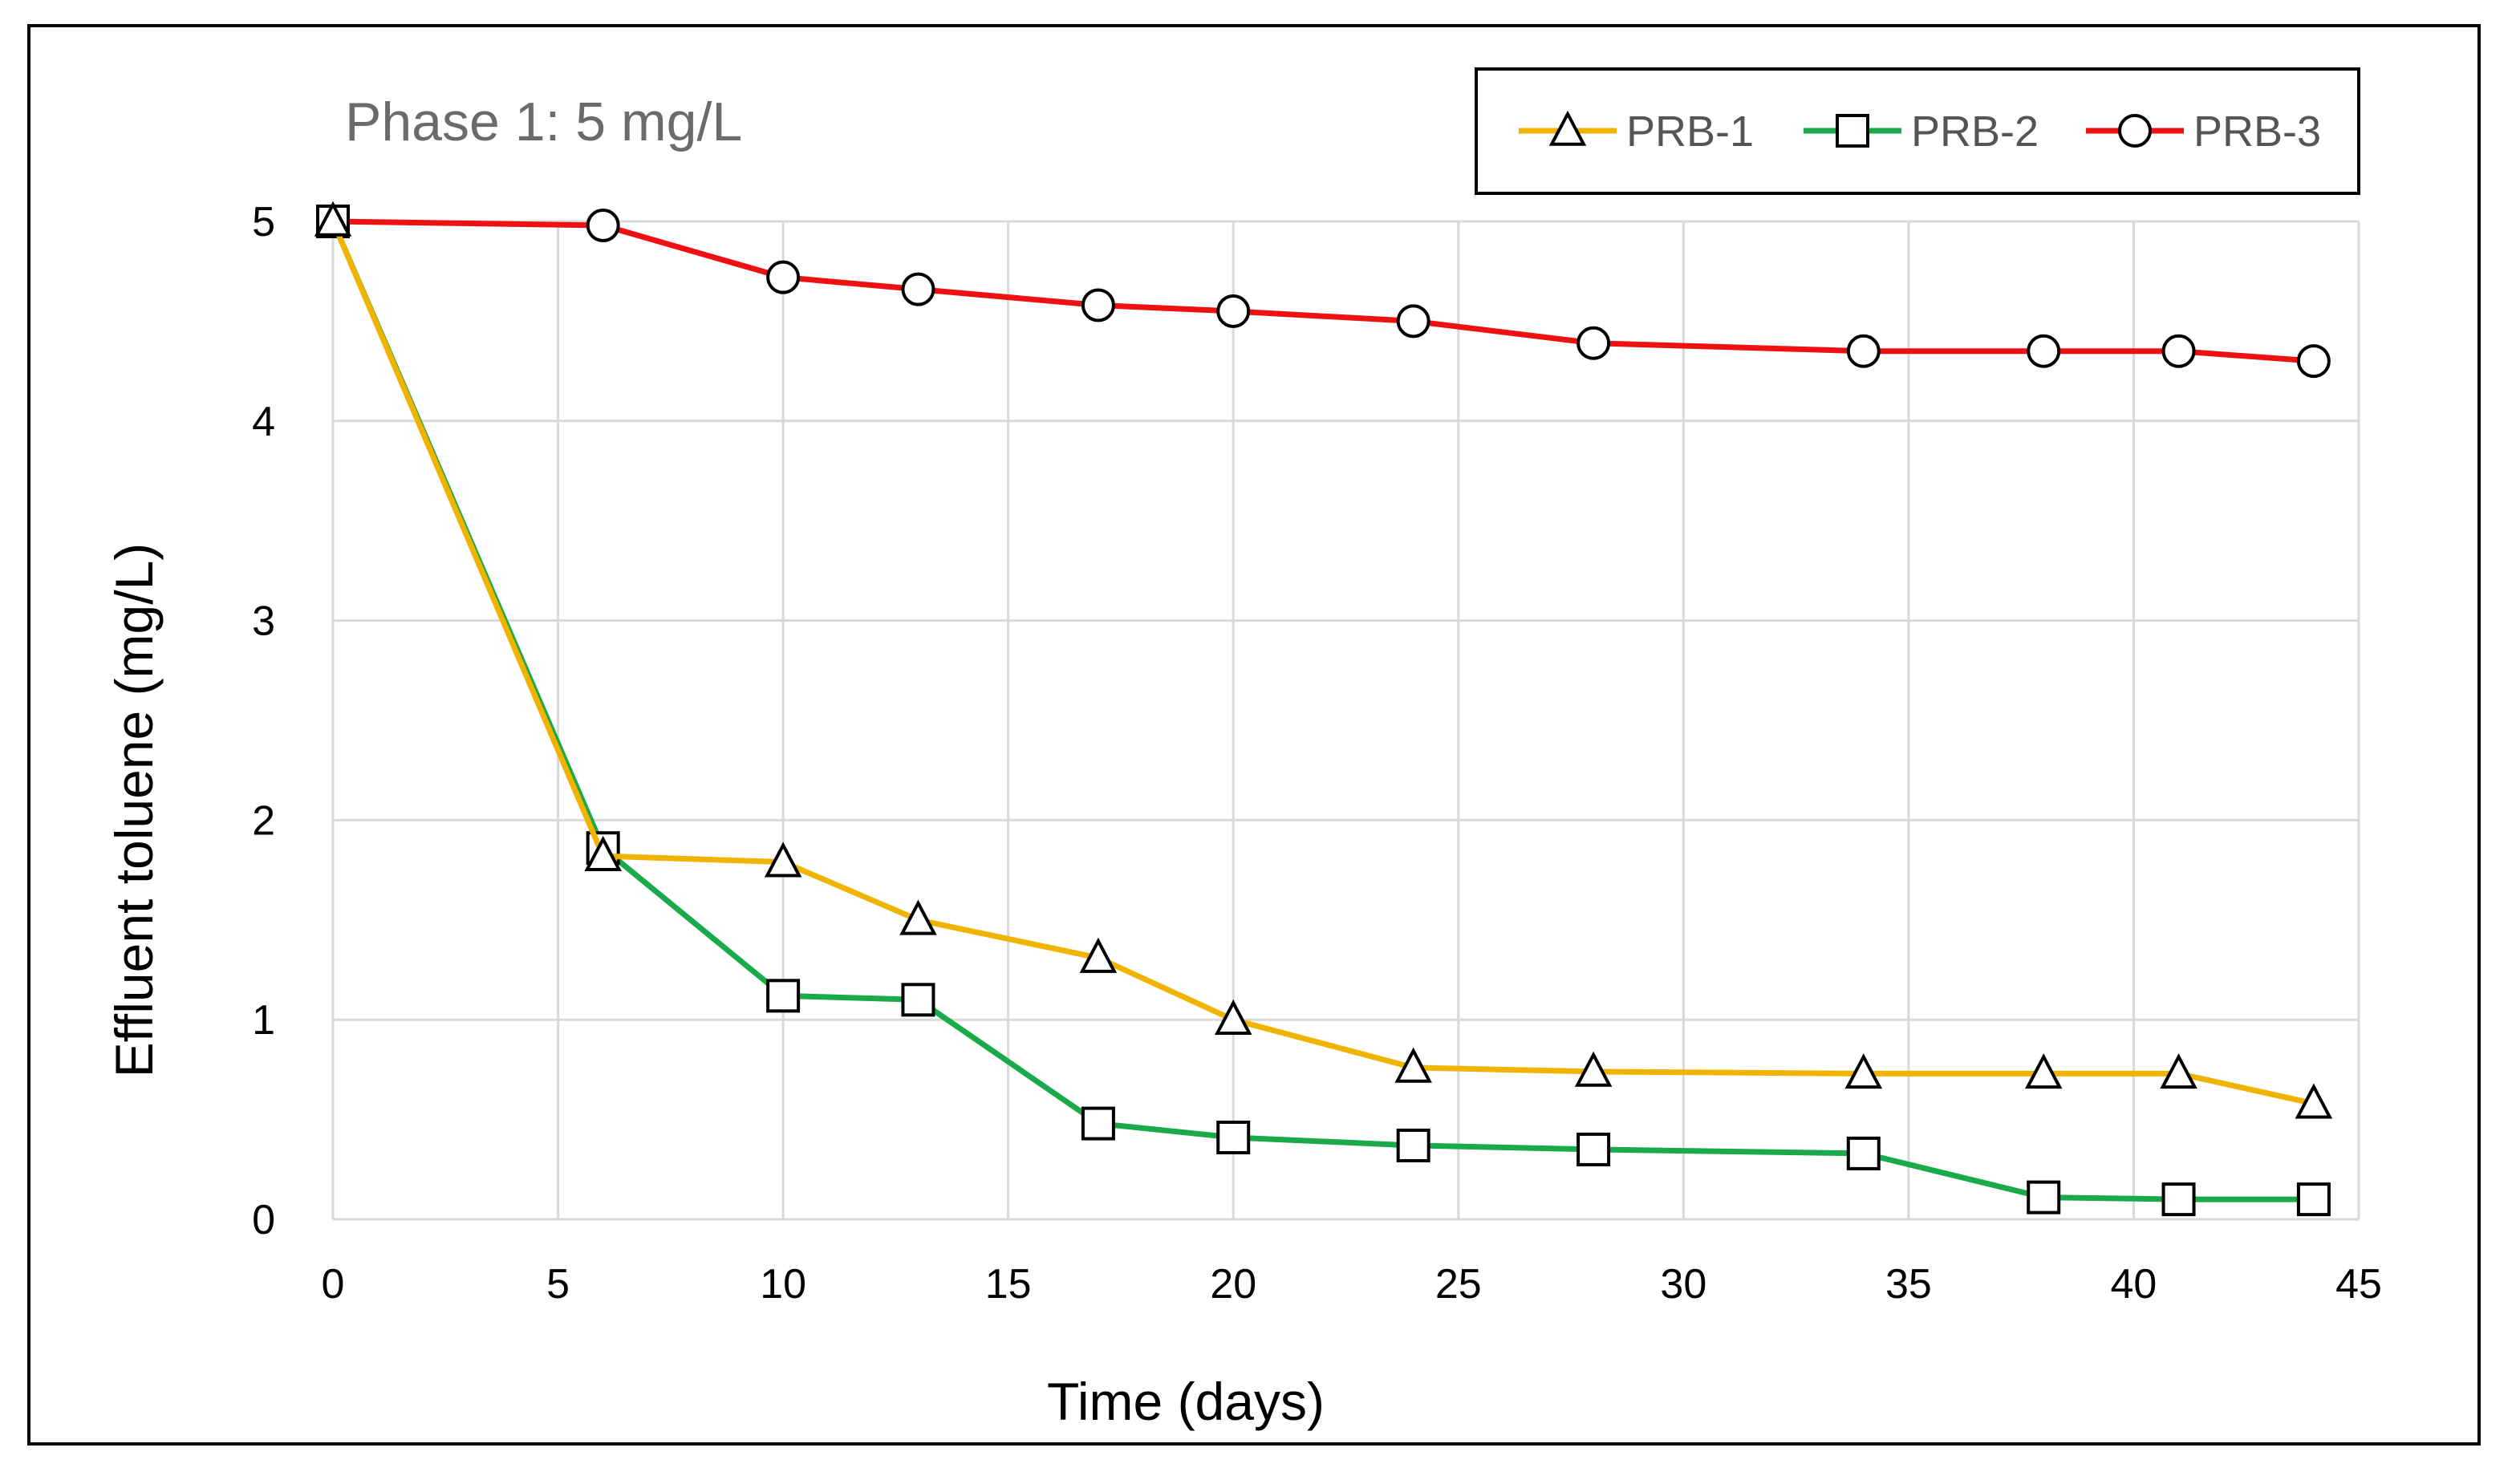 The width and height of the screenshot is (2520, 1476). I want to click on legend-item-prb-3: PRB-3, so click(2203, 131).